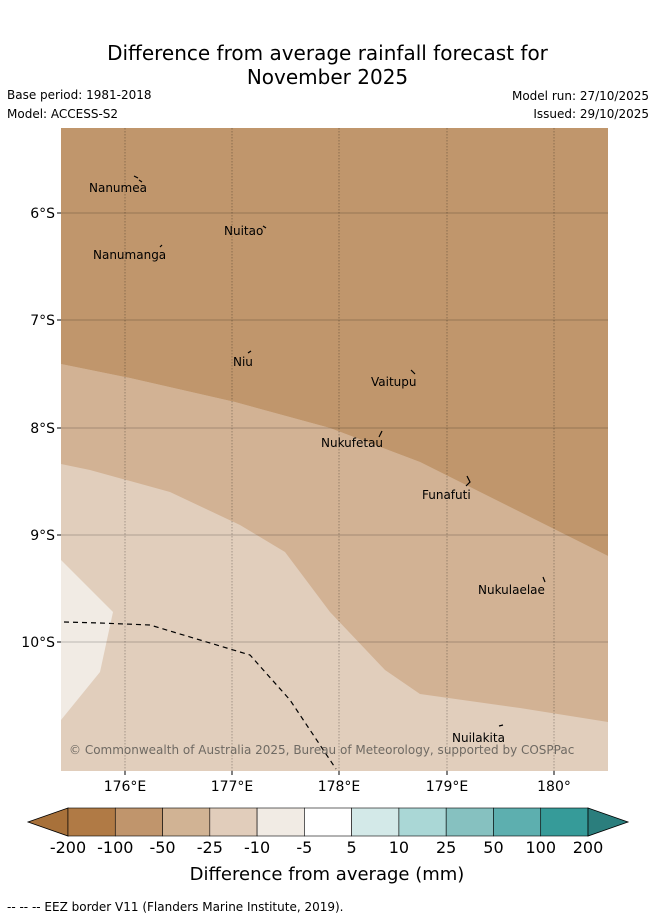  What do you see at coordinates (591, 114) in the screenshot?
I see `issued-date: Issued: 29/10/2025` at bounding box center [591, 114].